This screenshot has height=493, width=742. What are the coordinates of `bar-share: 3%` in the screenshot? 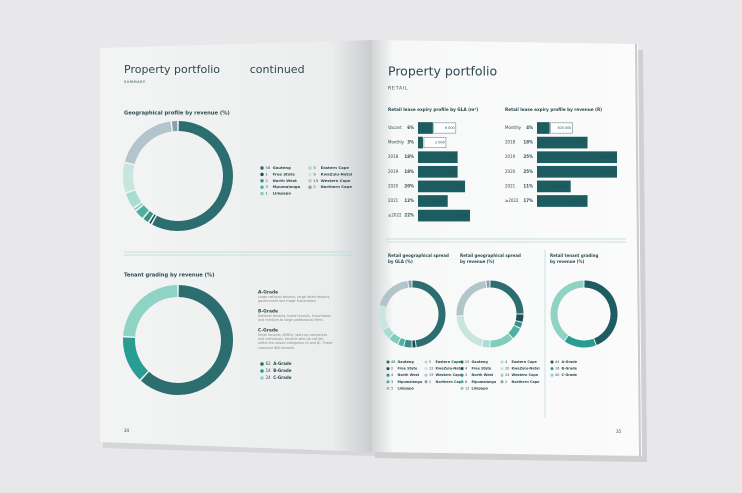 It's located at (410, 142).